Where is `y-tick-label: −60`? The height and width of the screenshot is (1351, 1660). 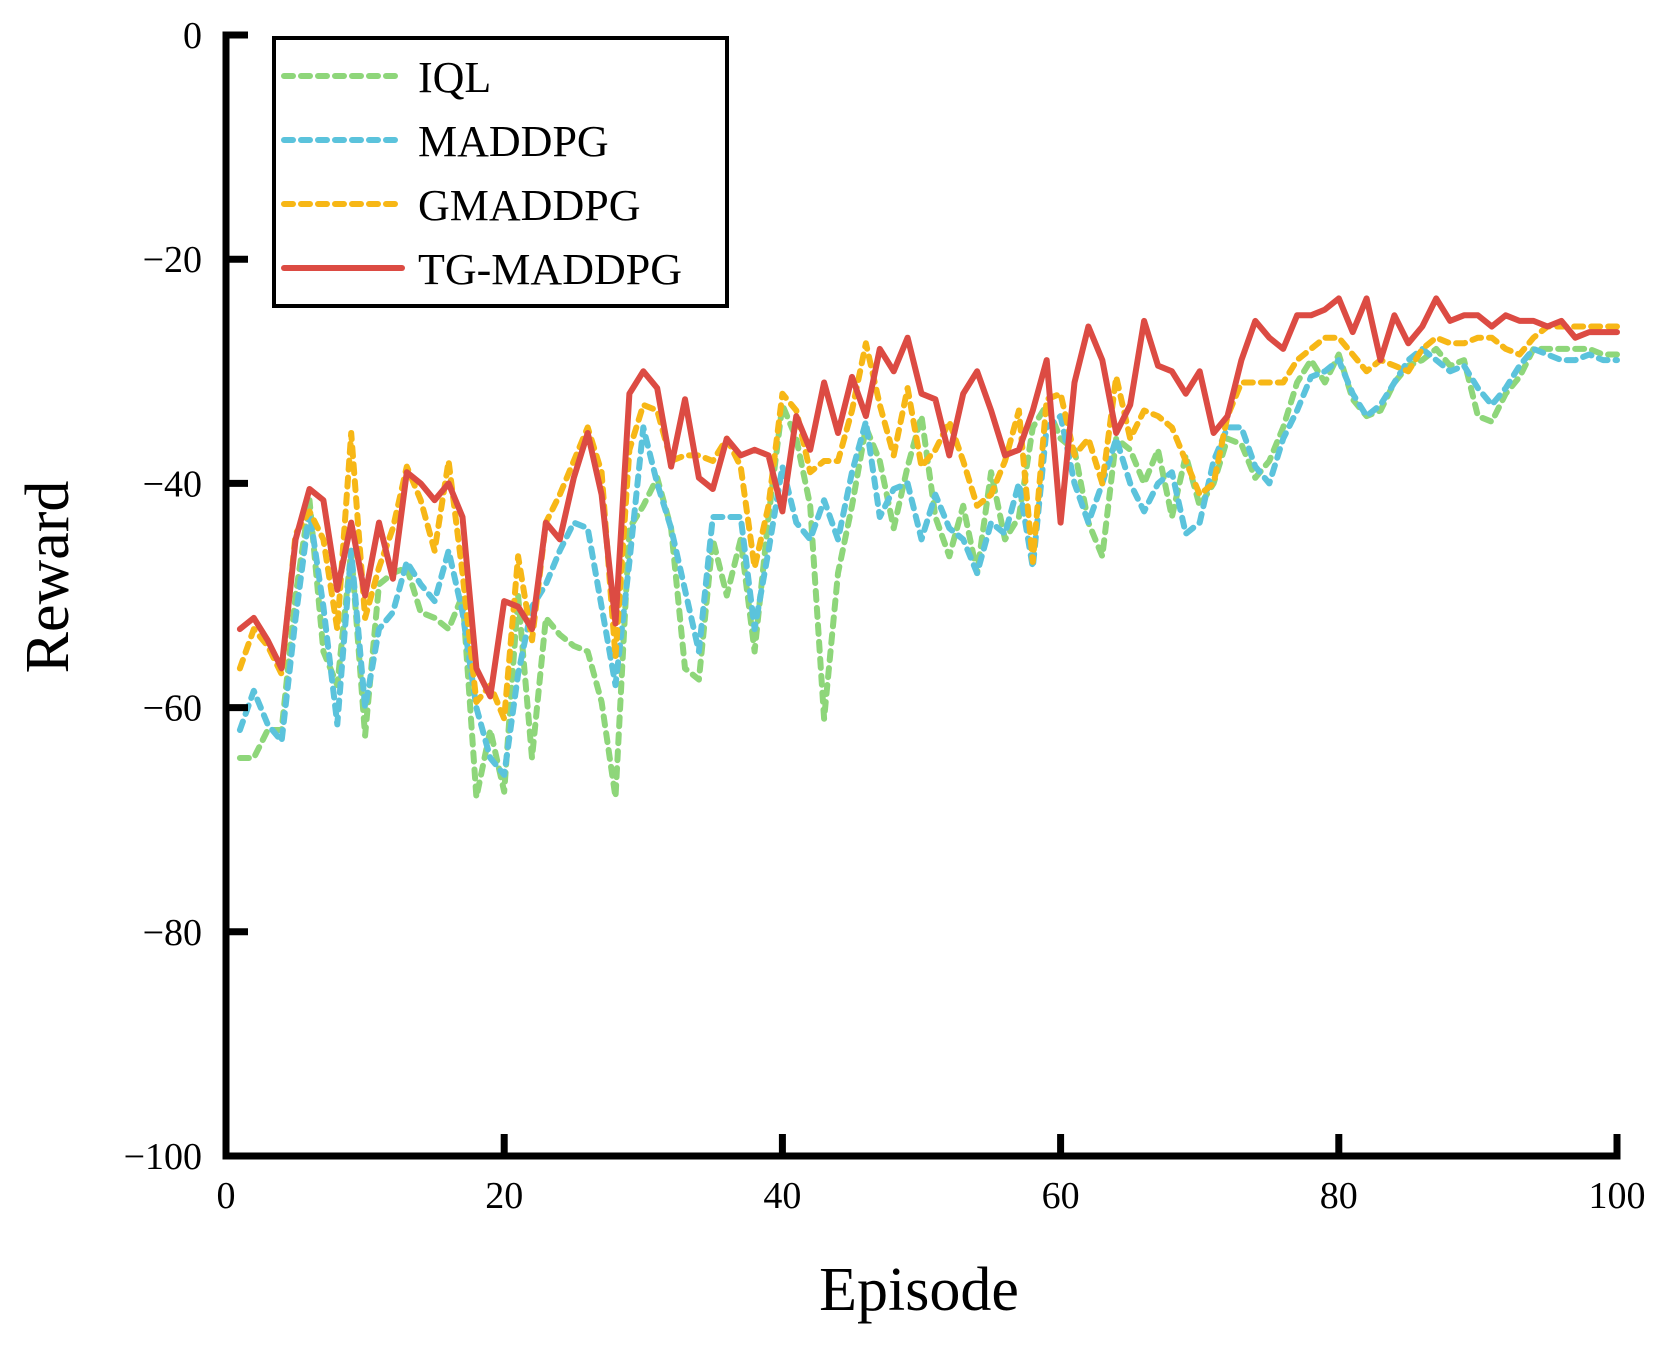 y-tick-label: −60 is located at coordinates (172, 709).